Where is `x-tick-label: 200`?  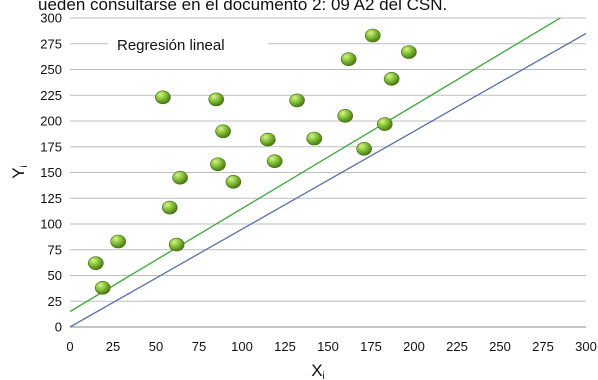 x-tick-label: 200 is located at coordinates (414, 346).